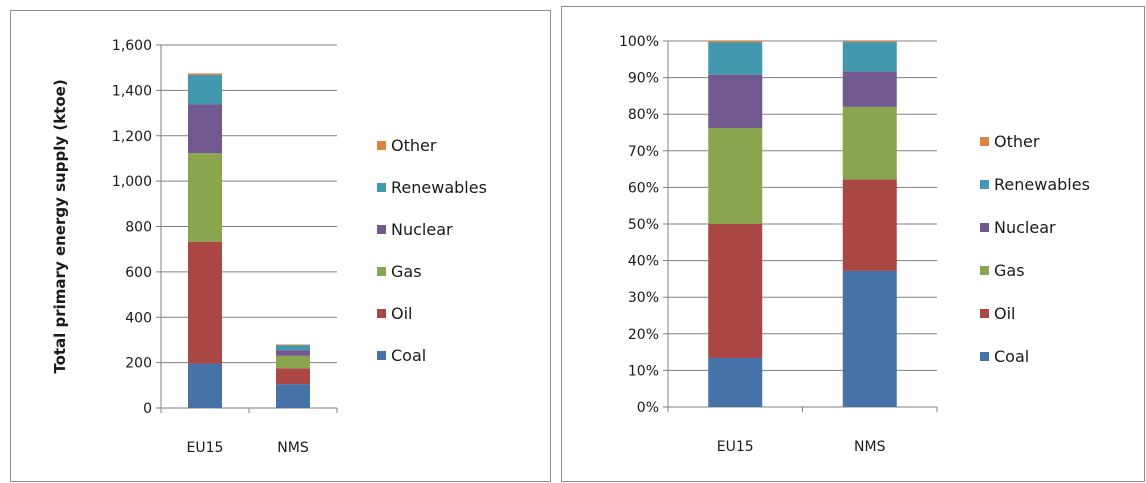 Image resolution: width=1146 pixels, height=483 pixels. I want to click on y-tick-label: 90%, so click(643, 79).